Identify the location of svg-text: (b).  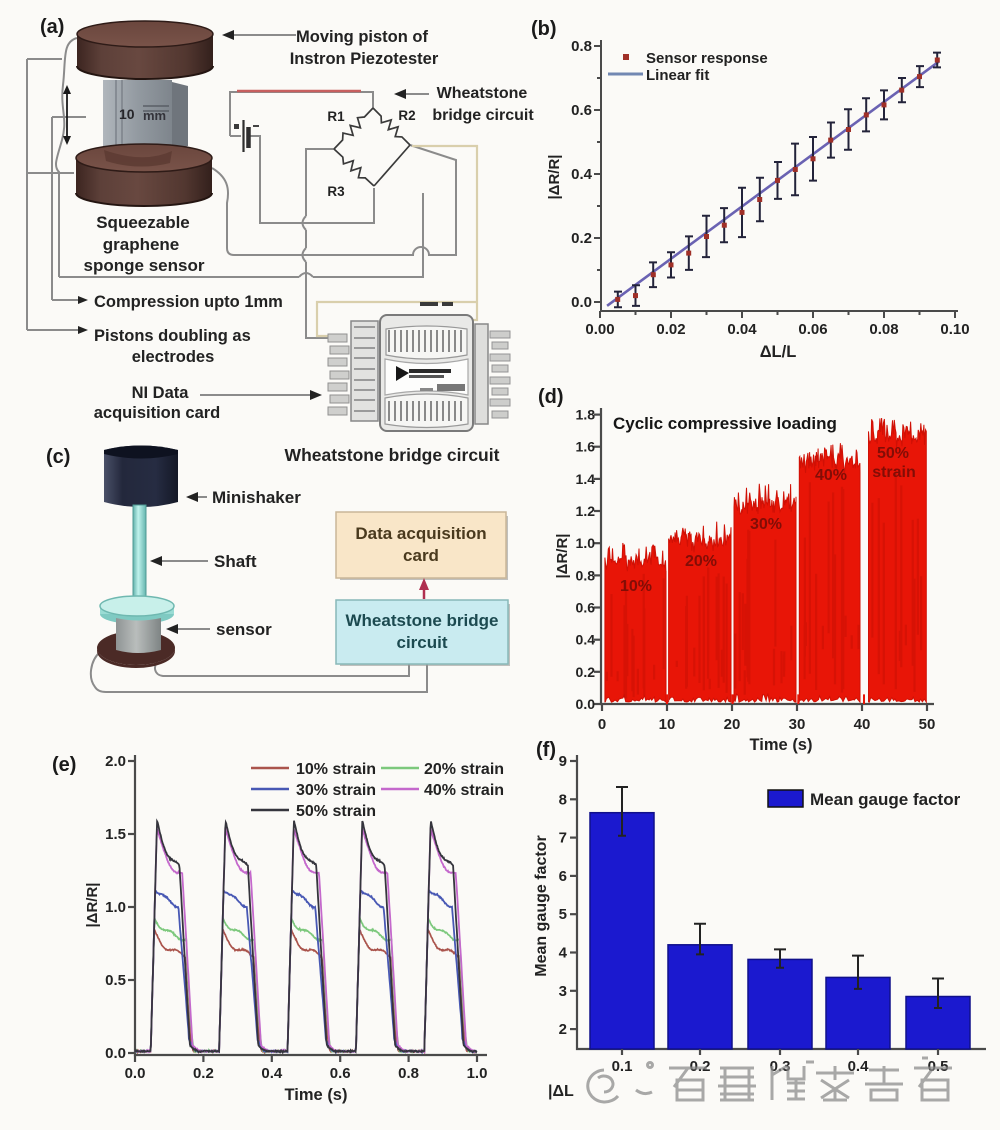
(544, 29).